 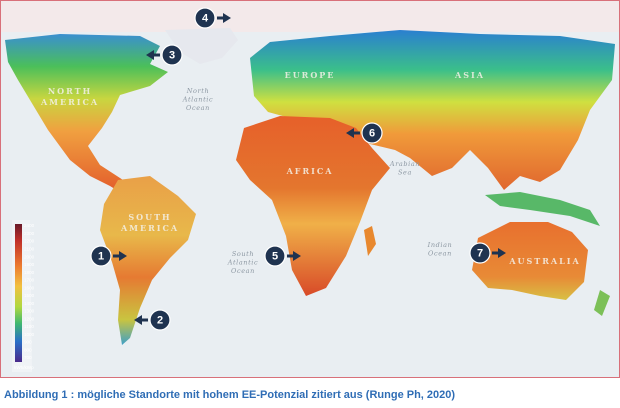 I want to click on arctic-band, so click(x=310, y=16).